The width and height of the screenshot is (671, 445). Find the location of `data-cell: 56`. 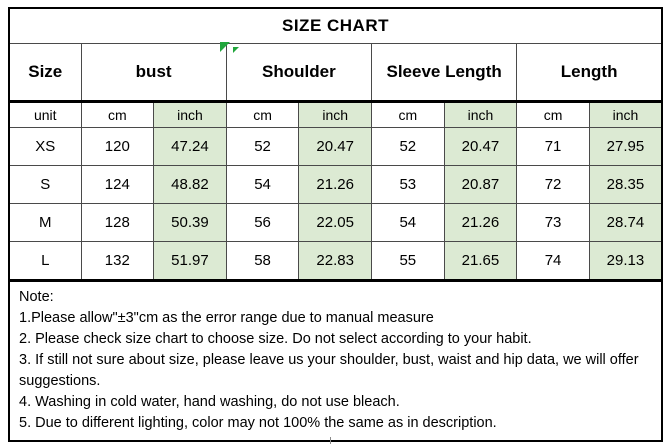

data-cell: 56 is located at coordinates (262, 222).